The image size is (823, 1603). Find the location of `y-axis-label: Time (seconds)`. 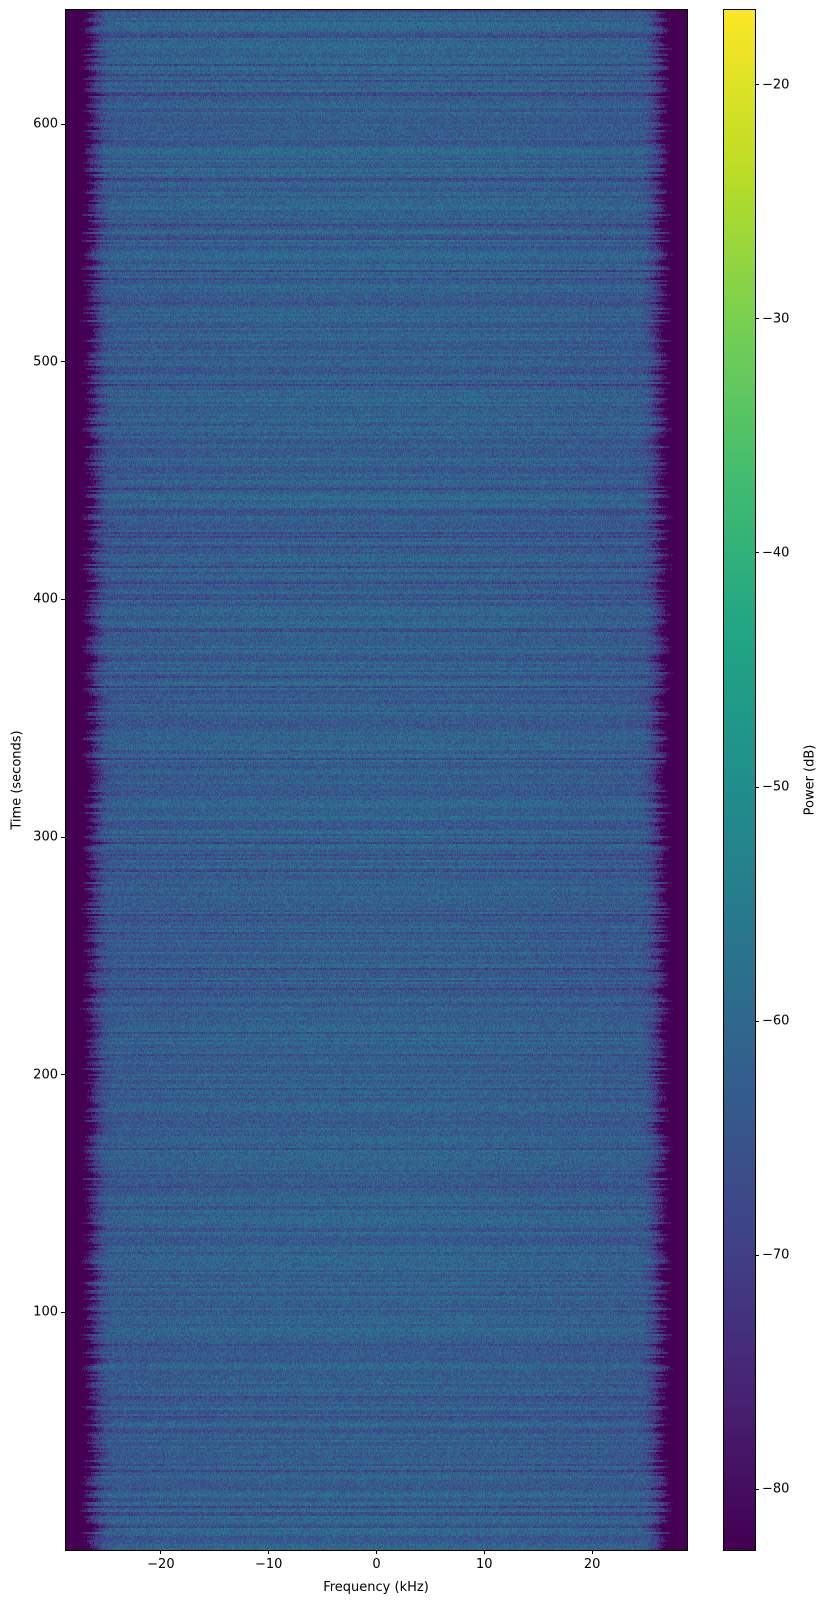

y-axis-label: Time (seconds) is located at coordinates (17, 780).